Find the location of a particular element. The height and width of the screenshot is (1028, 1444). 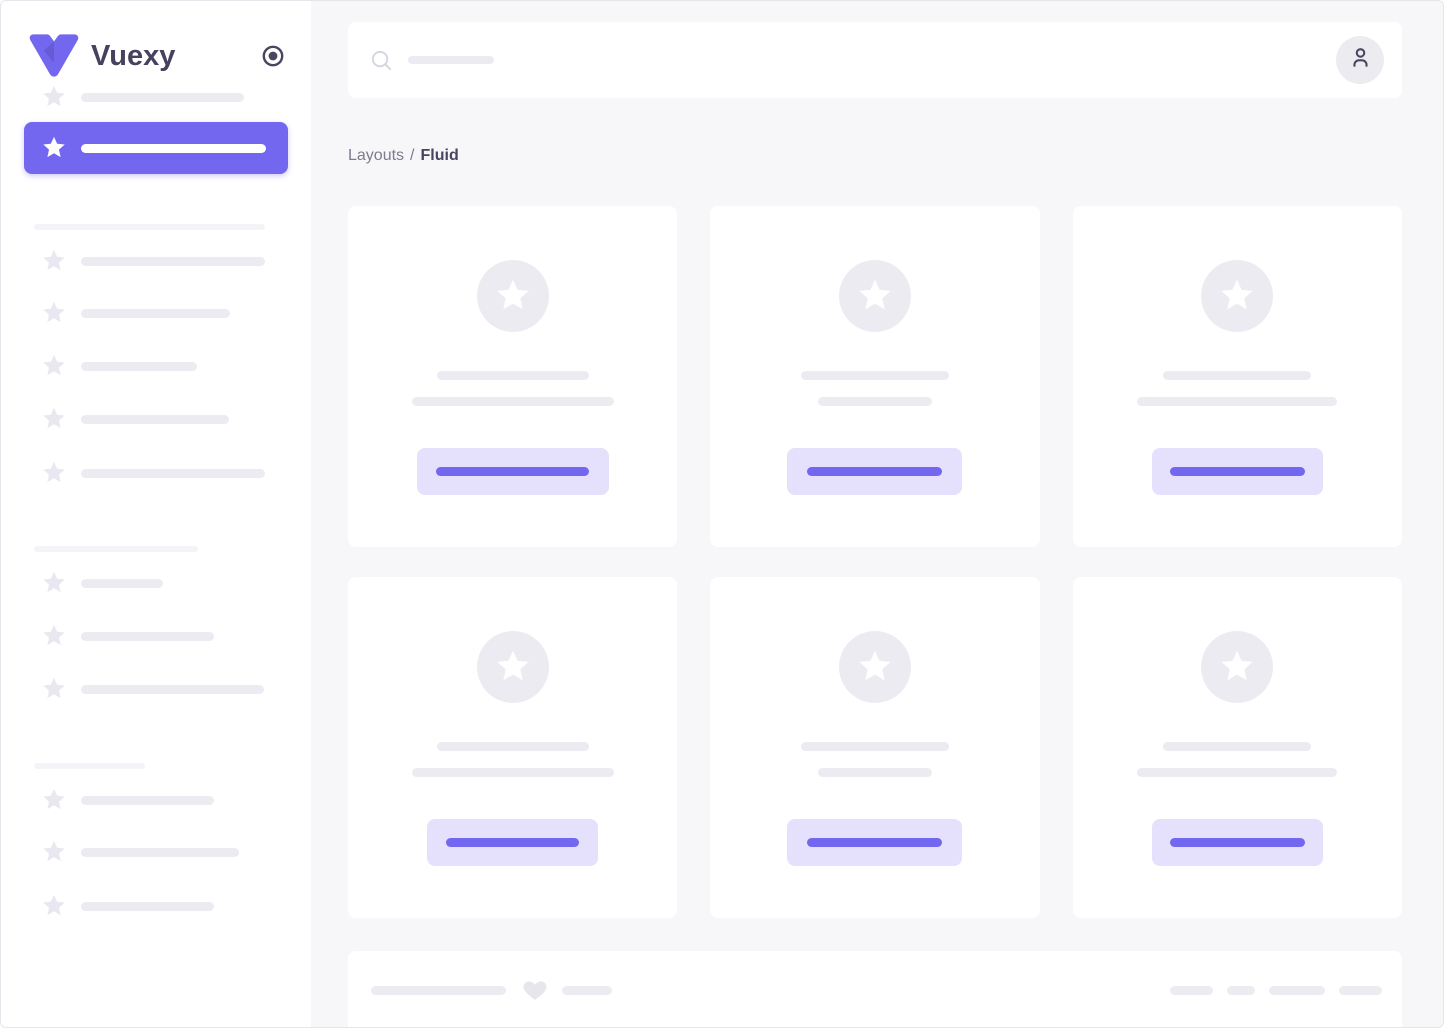

heart-icon is located at coordinates (535, 990).